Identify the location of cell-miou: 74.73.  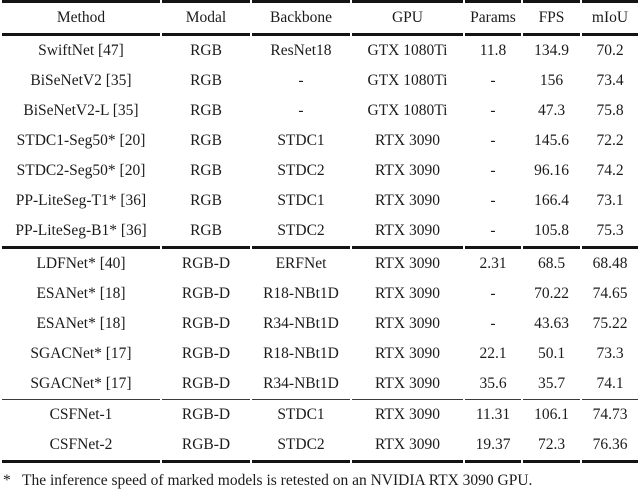
(610, 414).